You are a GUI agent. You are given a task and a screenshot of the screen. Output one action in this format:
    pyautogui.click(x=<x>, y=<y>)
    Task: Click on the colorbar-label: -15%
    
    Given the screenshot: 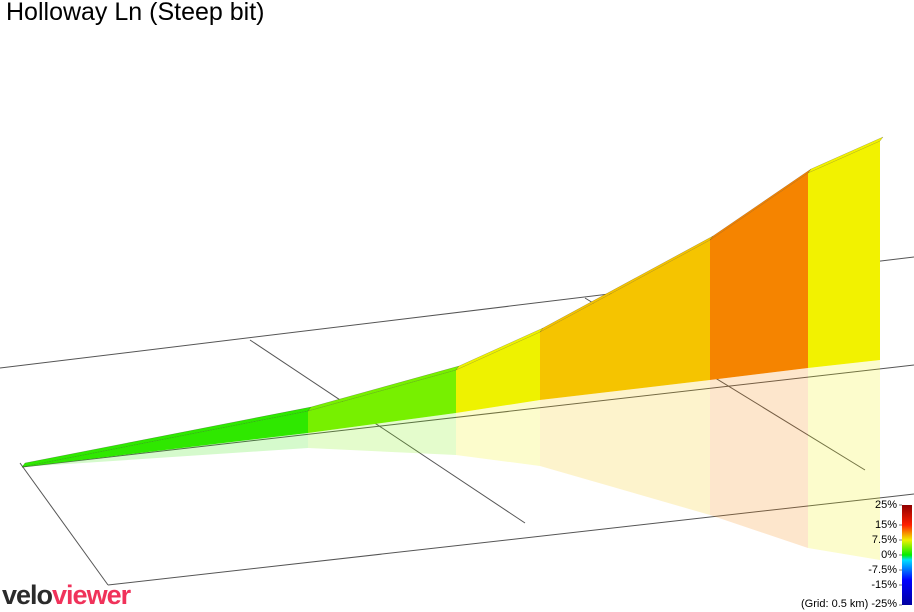 What is the action you would take?
    pyautogui.click(x=884, y=585)
    